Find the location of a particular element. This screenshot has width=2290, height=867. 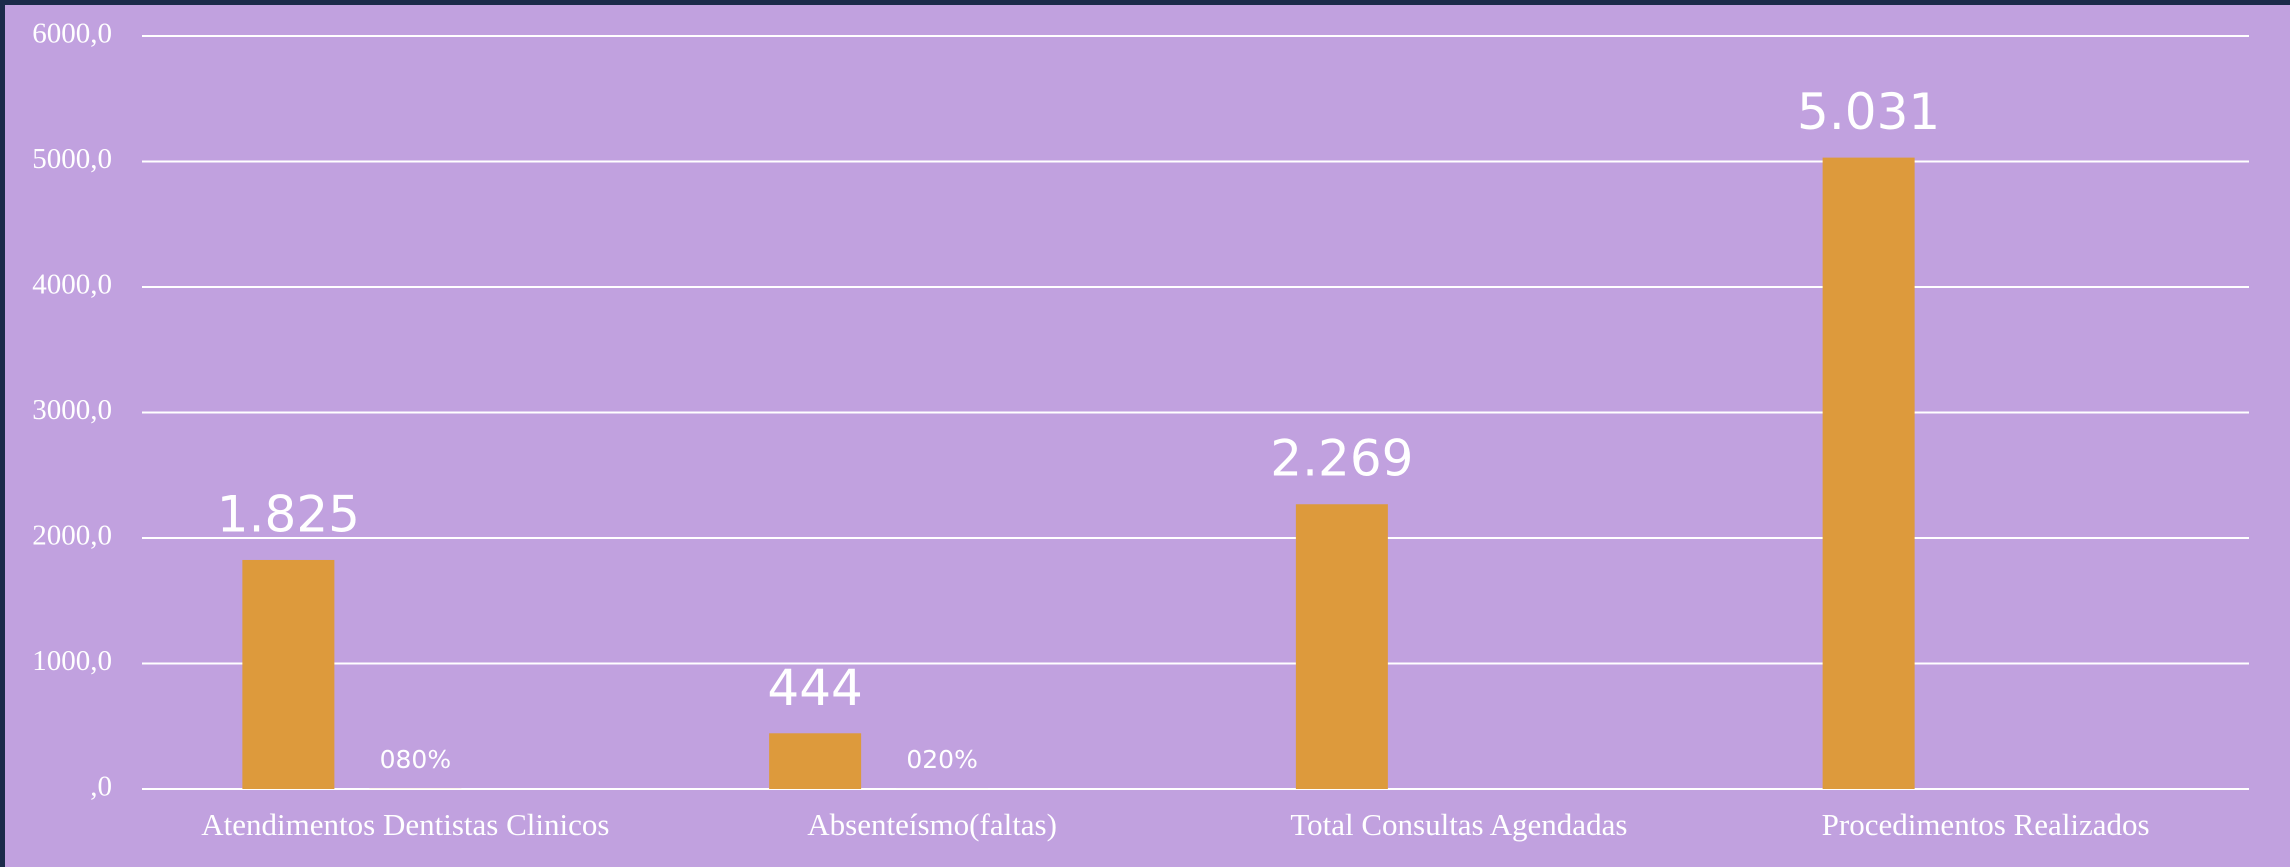

data-label: 5.031 is located at coordinates (1868, 112).